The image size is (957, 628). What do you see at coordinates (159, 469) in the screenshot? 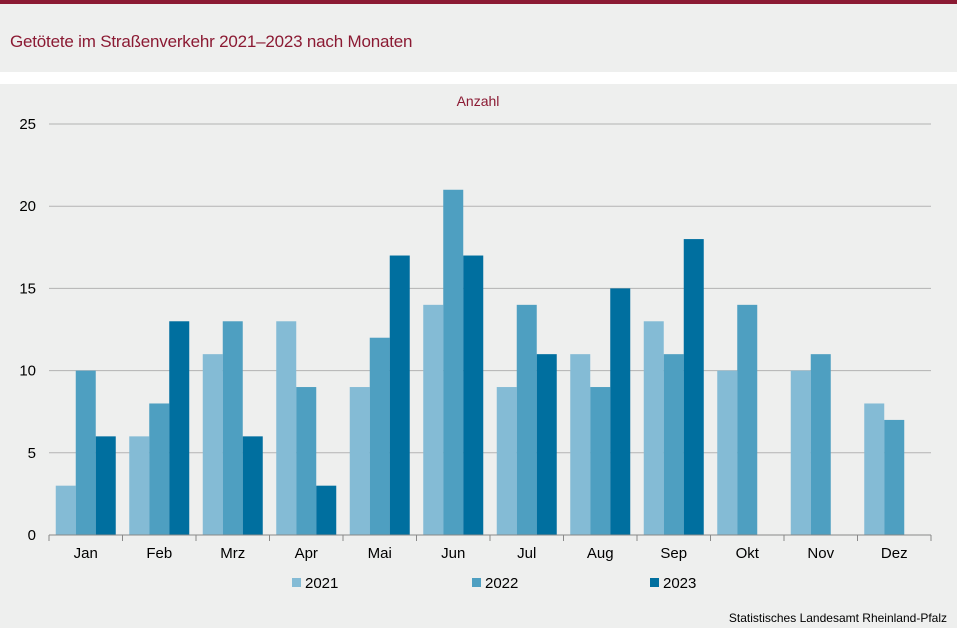
I see `bar-2022-feb` at bounding box center [159, 469].